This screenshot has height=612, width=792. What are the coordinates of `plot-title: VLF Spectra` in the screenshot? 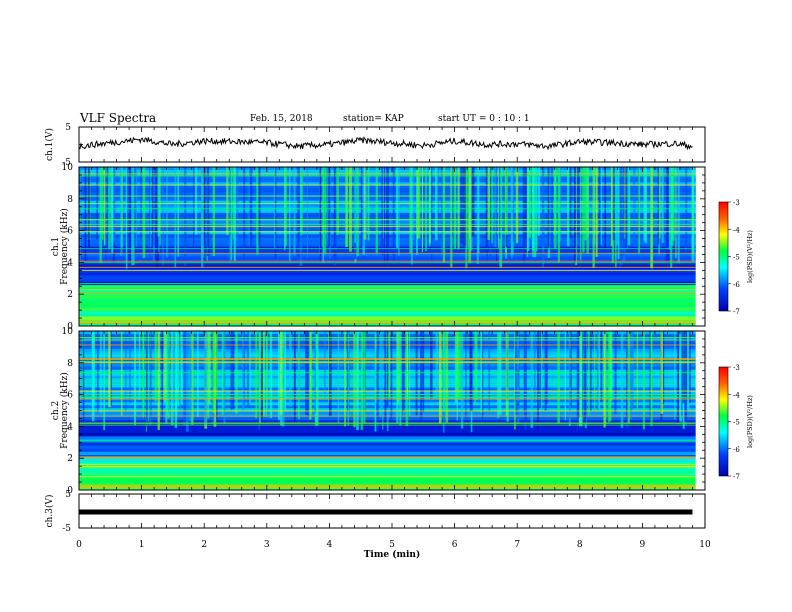 It's located at (118, 118).